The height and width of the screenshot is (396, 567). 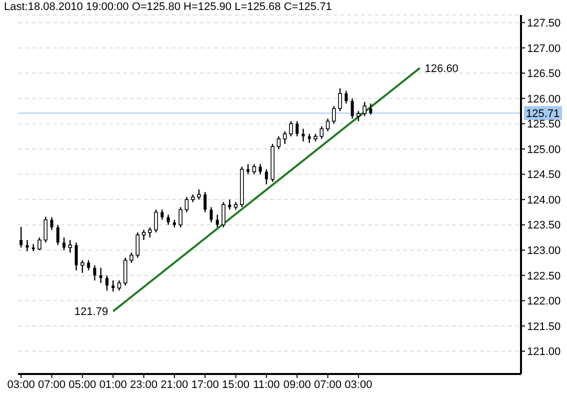 I want to click on y-tick-label: 122.50, so click(x=544, y=276).